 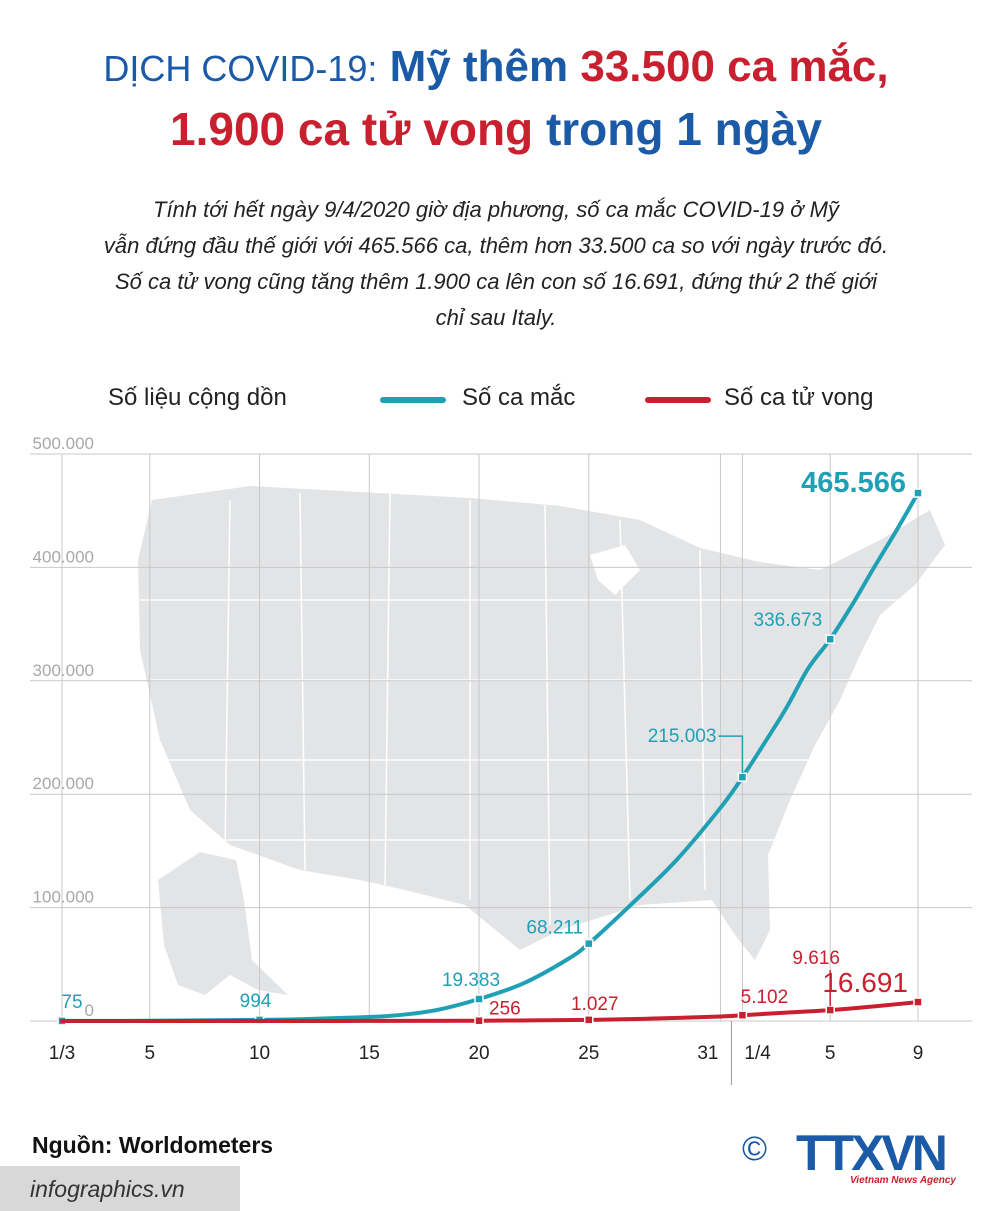 What do you see at coordinates (413, 400) in the screenshot?
I see `legend-cases-swatch` at bounding box center [413, 400].